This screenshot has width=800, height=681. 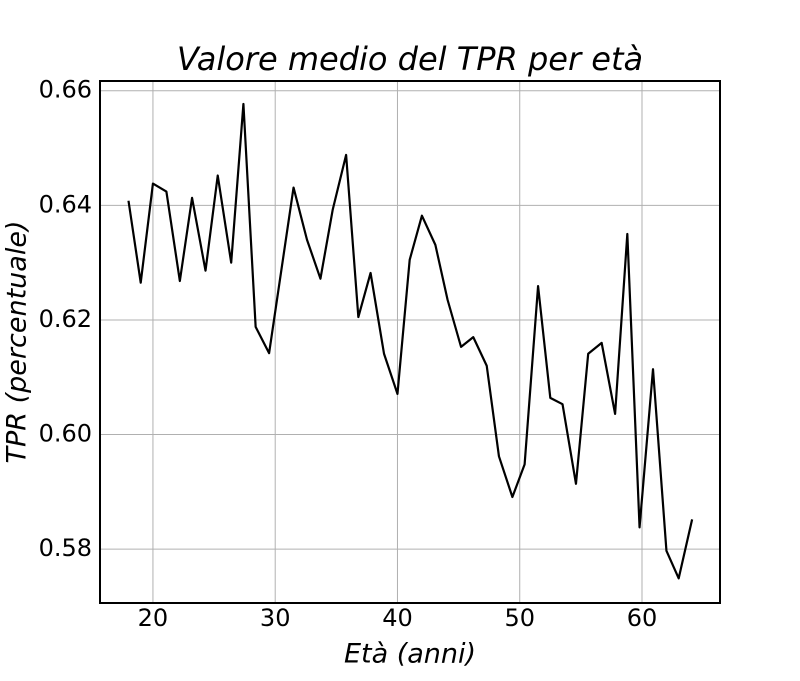 I want to click on y-tick-label: 0.62, so click(x=65, y=319).